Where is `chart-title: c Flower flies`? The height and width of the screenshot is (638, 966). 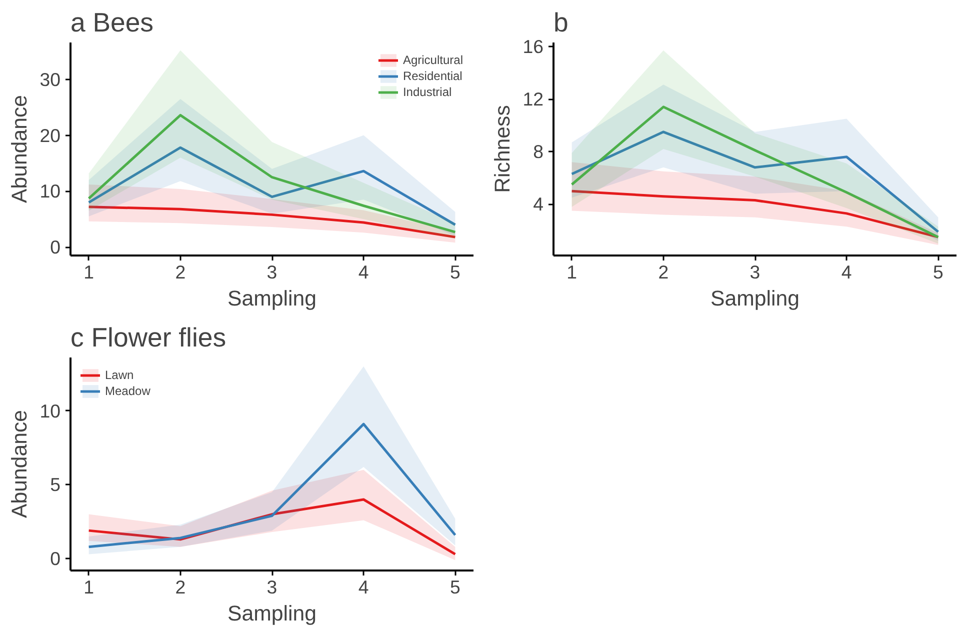
chart-title: c Flower flies is located at coordinates (148, 337).